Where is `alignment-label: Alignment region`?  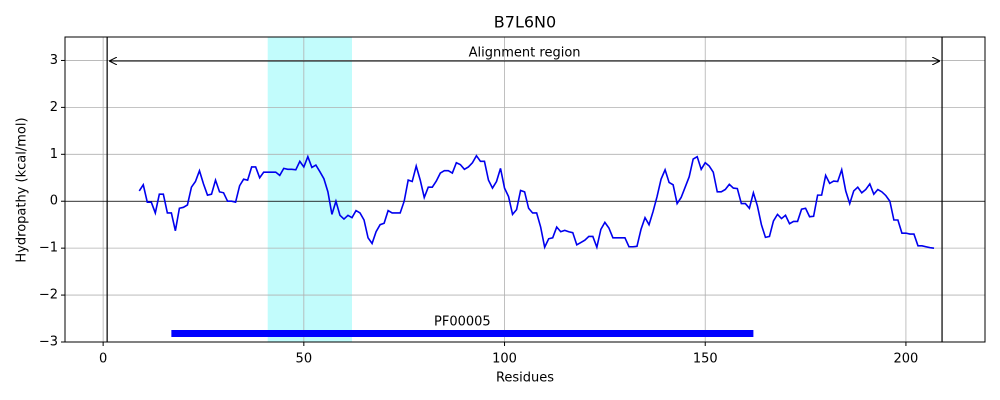
alignment-label: Alignment region is located at coordinates (525, 53).